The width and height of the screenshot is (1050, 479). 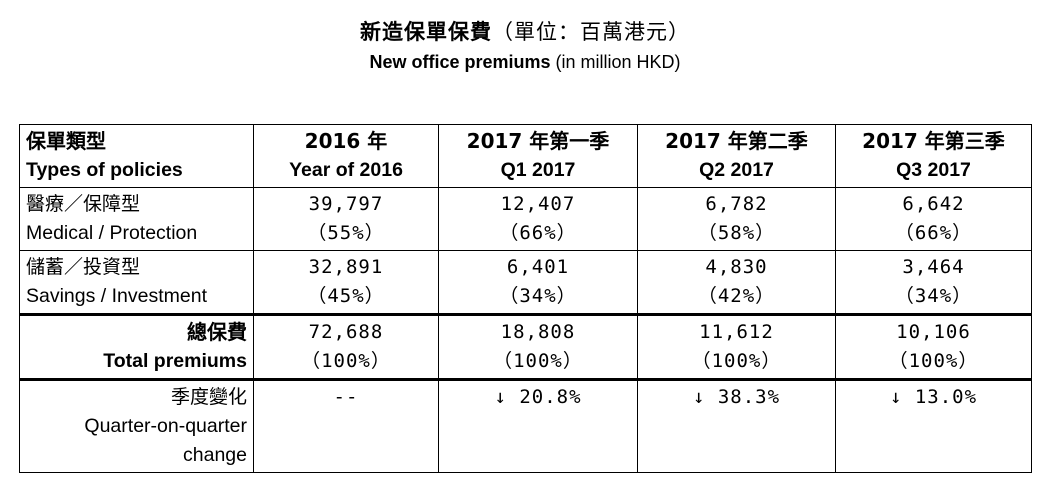 I want to click on header-q2-en: Q2 2017, so click(x=736, y=170).